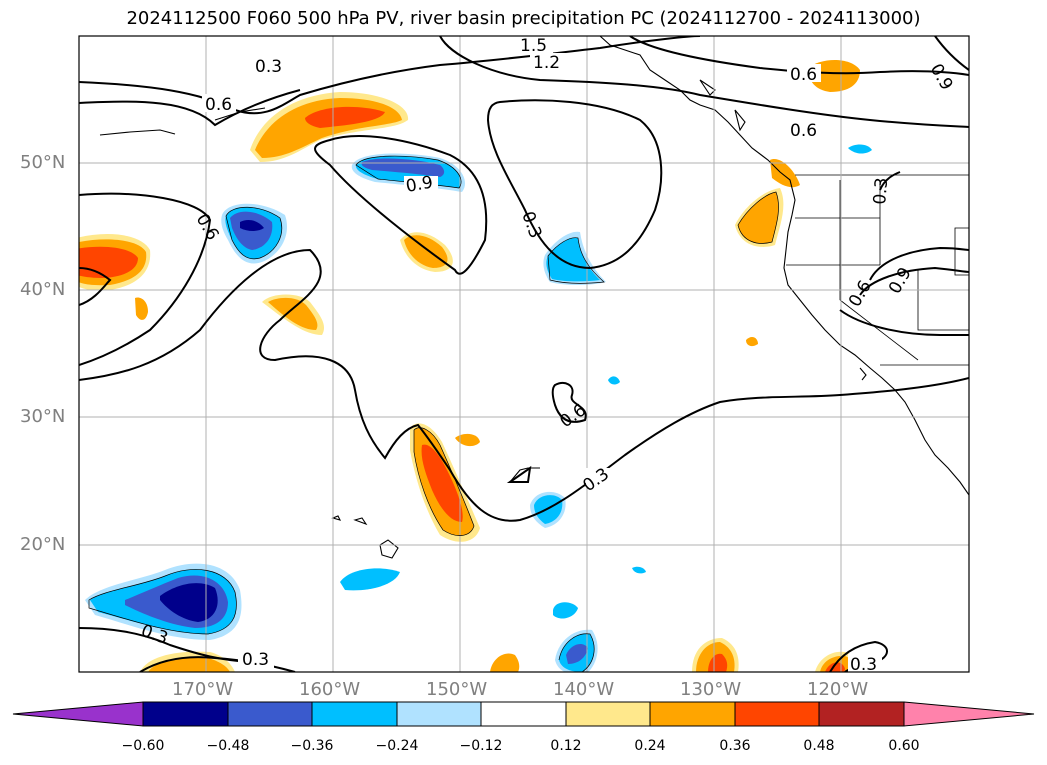 The image size is (1047, 765). Describe the element at coordinates (650, 746) in the screenshot. I see `colorbar-tick-label: 0.24` at that location.